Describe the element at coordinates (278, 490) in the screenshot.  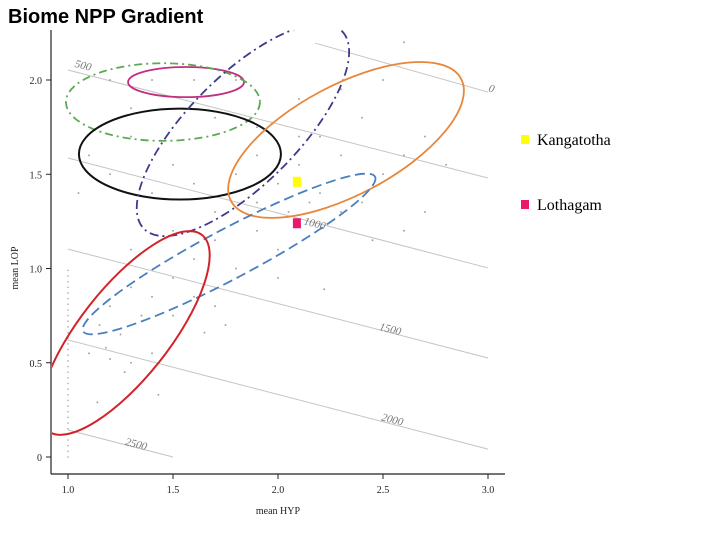
I see `x-tick-label: 2.0` at that location.